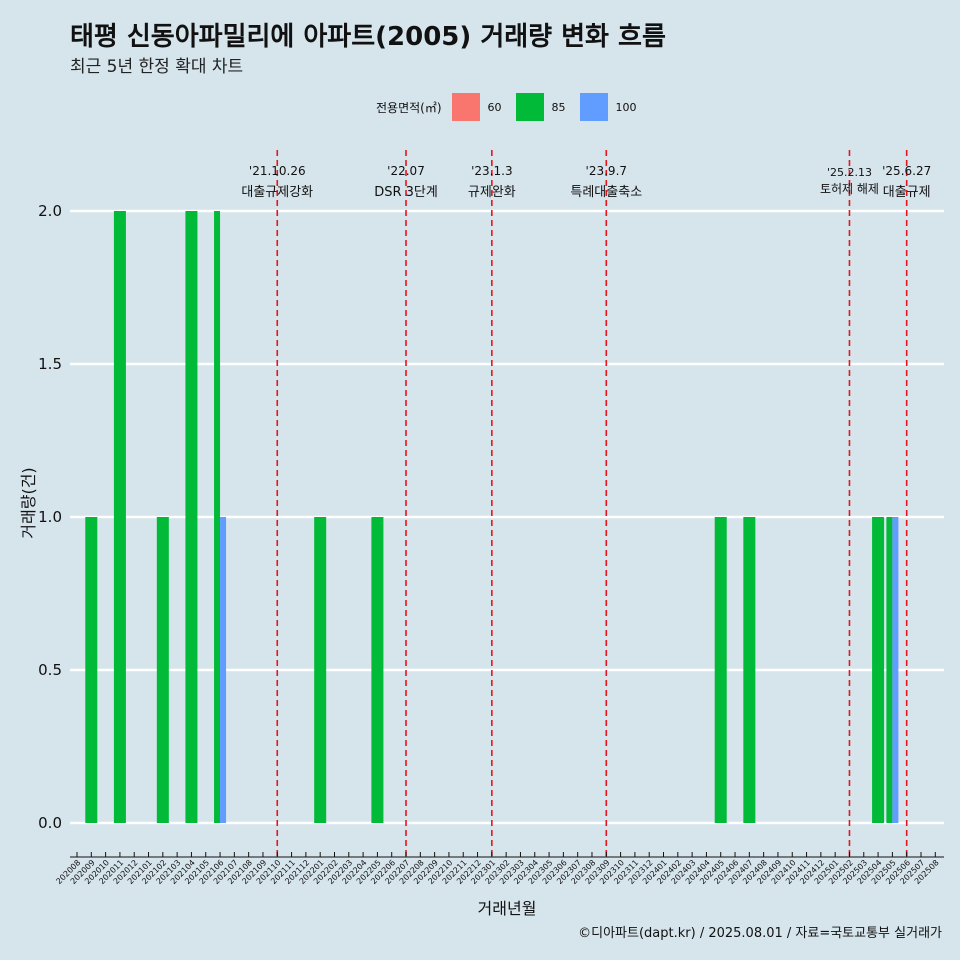 The image size is (960, 960). What do you see at coordinates (406, 192) in the screenshot?
I see `annotation-text: DSR 3단계` at bounding box center [406, 192].